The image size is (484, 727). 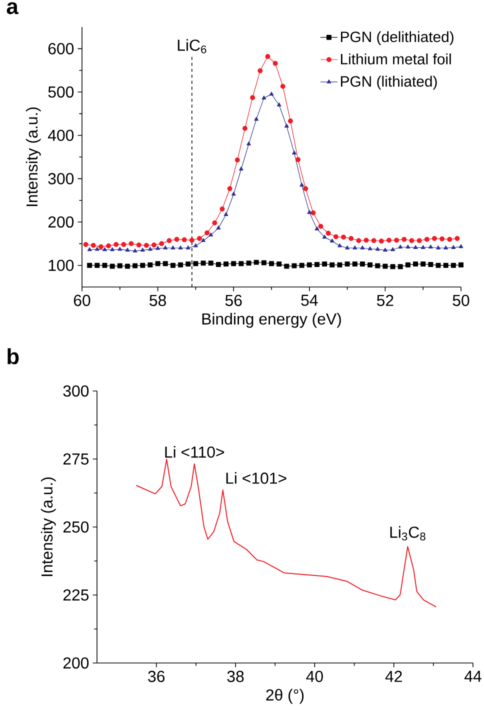 What do you see at coordinates (13, 356) in the screenshot?
I see `chart-title: b` at bounding box center [13, 356].